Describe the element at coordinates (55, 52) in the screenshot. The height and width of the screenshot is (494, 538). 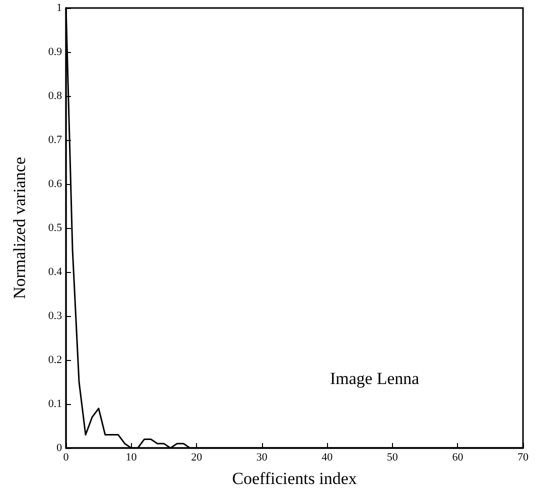
I see `y-tick-label: 0.9` at that location.